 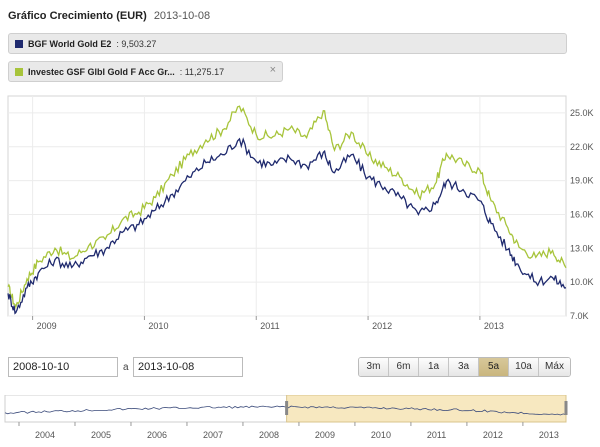 What do you see at coordinates (579, 316) in the screenshot?
I see `y-tick-label: 7.0K` at bounding box center [579, 316].